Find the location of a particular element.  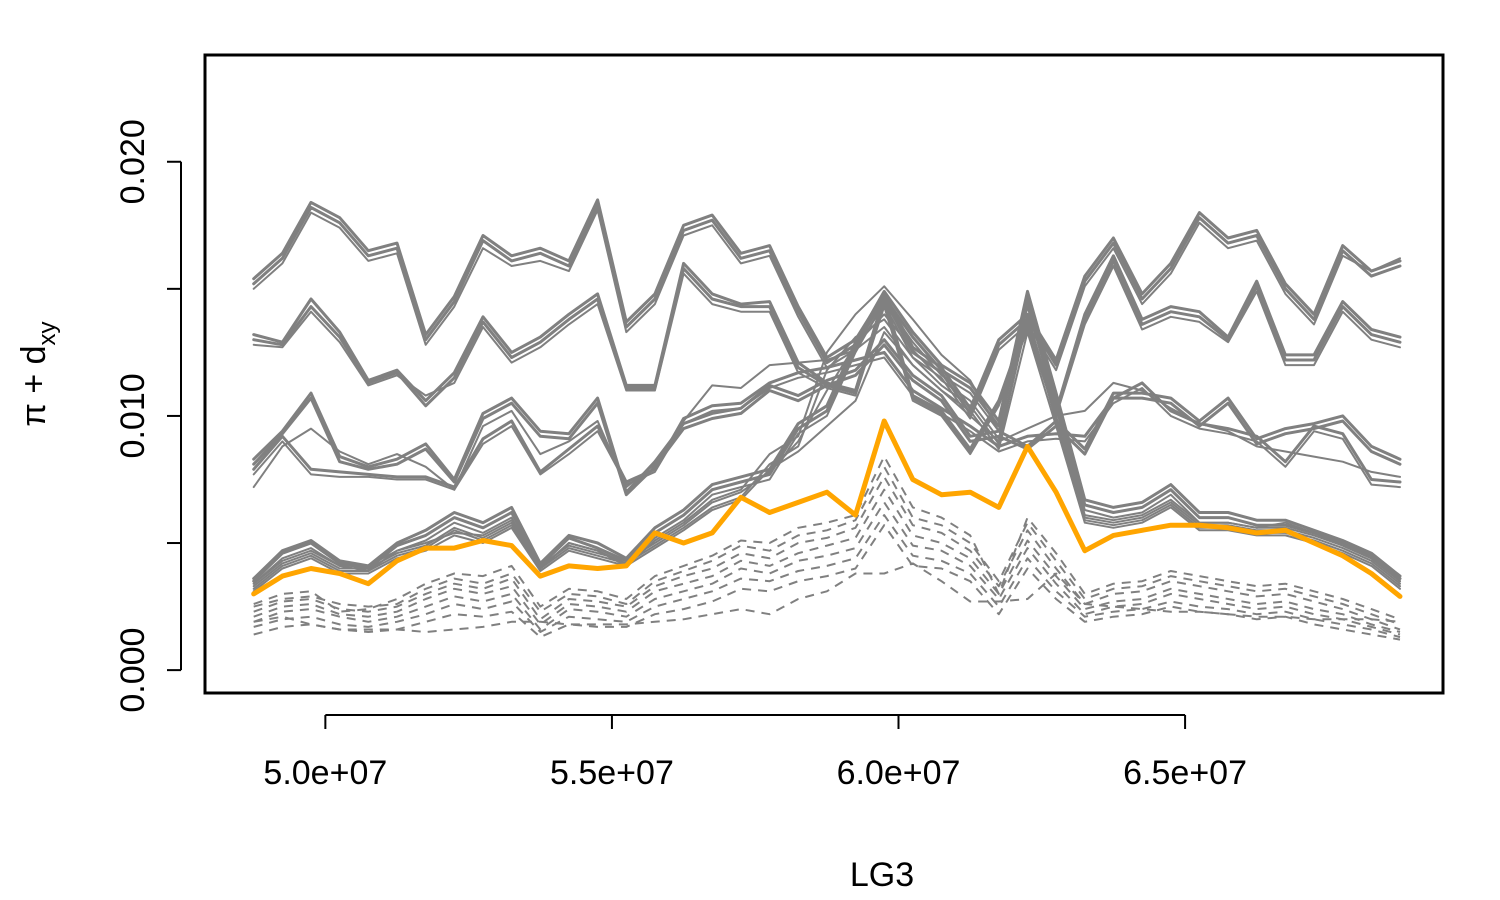

y-axis-title-main: π + d is located at coordinates (34, 385).